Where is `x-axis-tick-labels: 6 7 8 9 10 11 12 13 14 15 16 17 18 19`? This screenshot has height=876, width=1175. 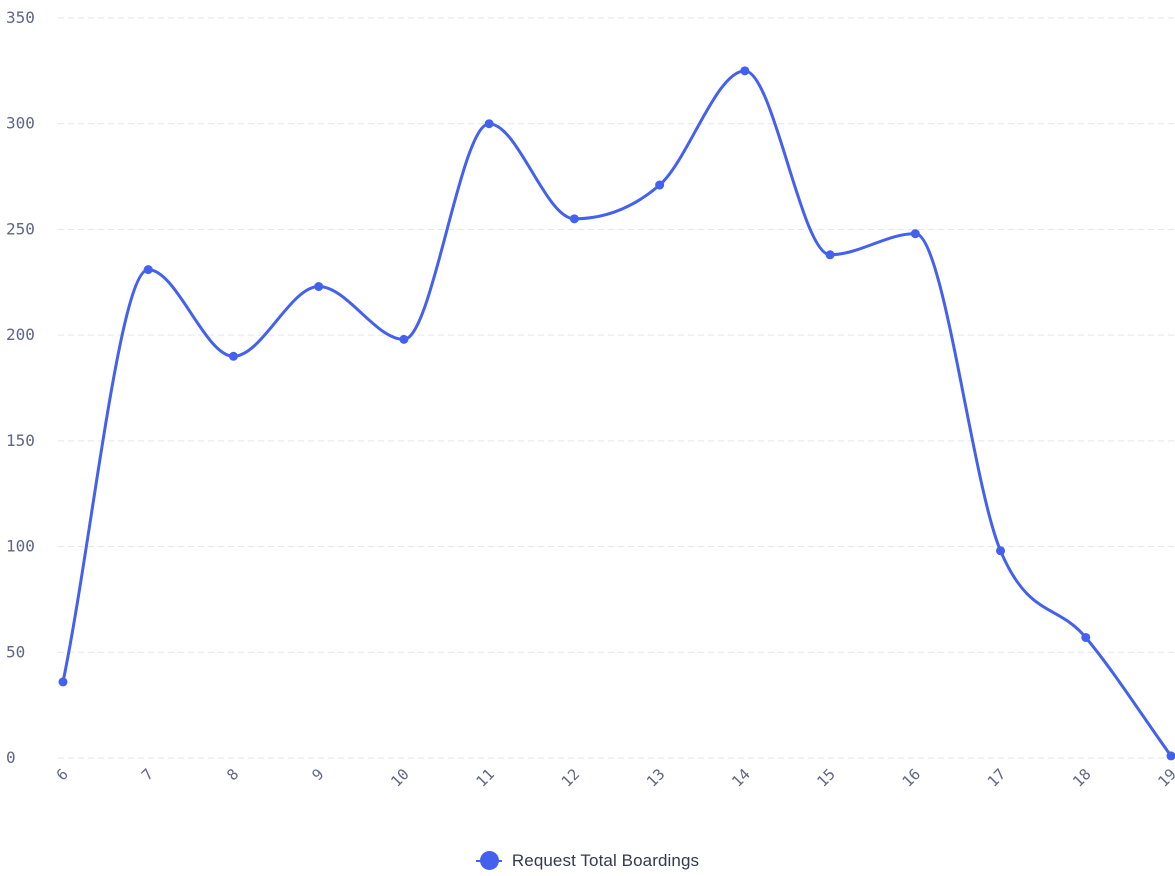
x-axis-tick-labels: 6 7 8 9 10 11 12 13 14 15 16 17 18 19 is located at coordinates (614, 778).